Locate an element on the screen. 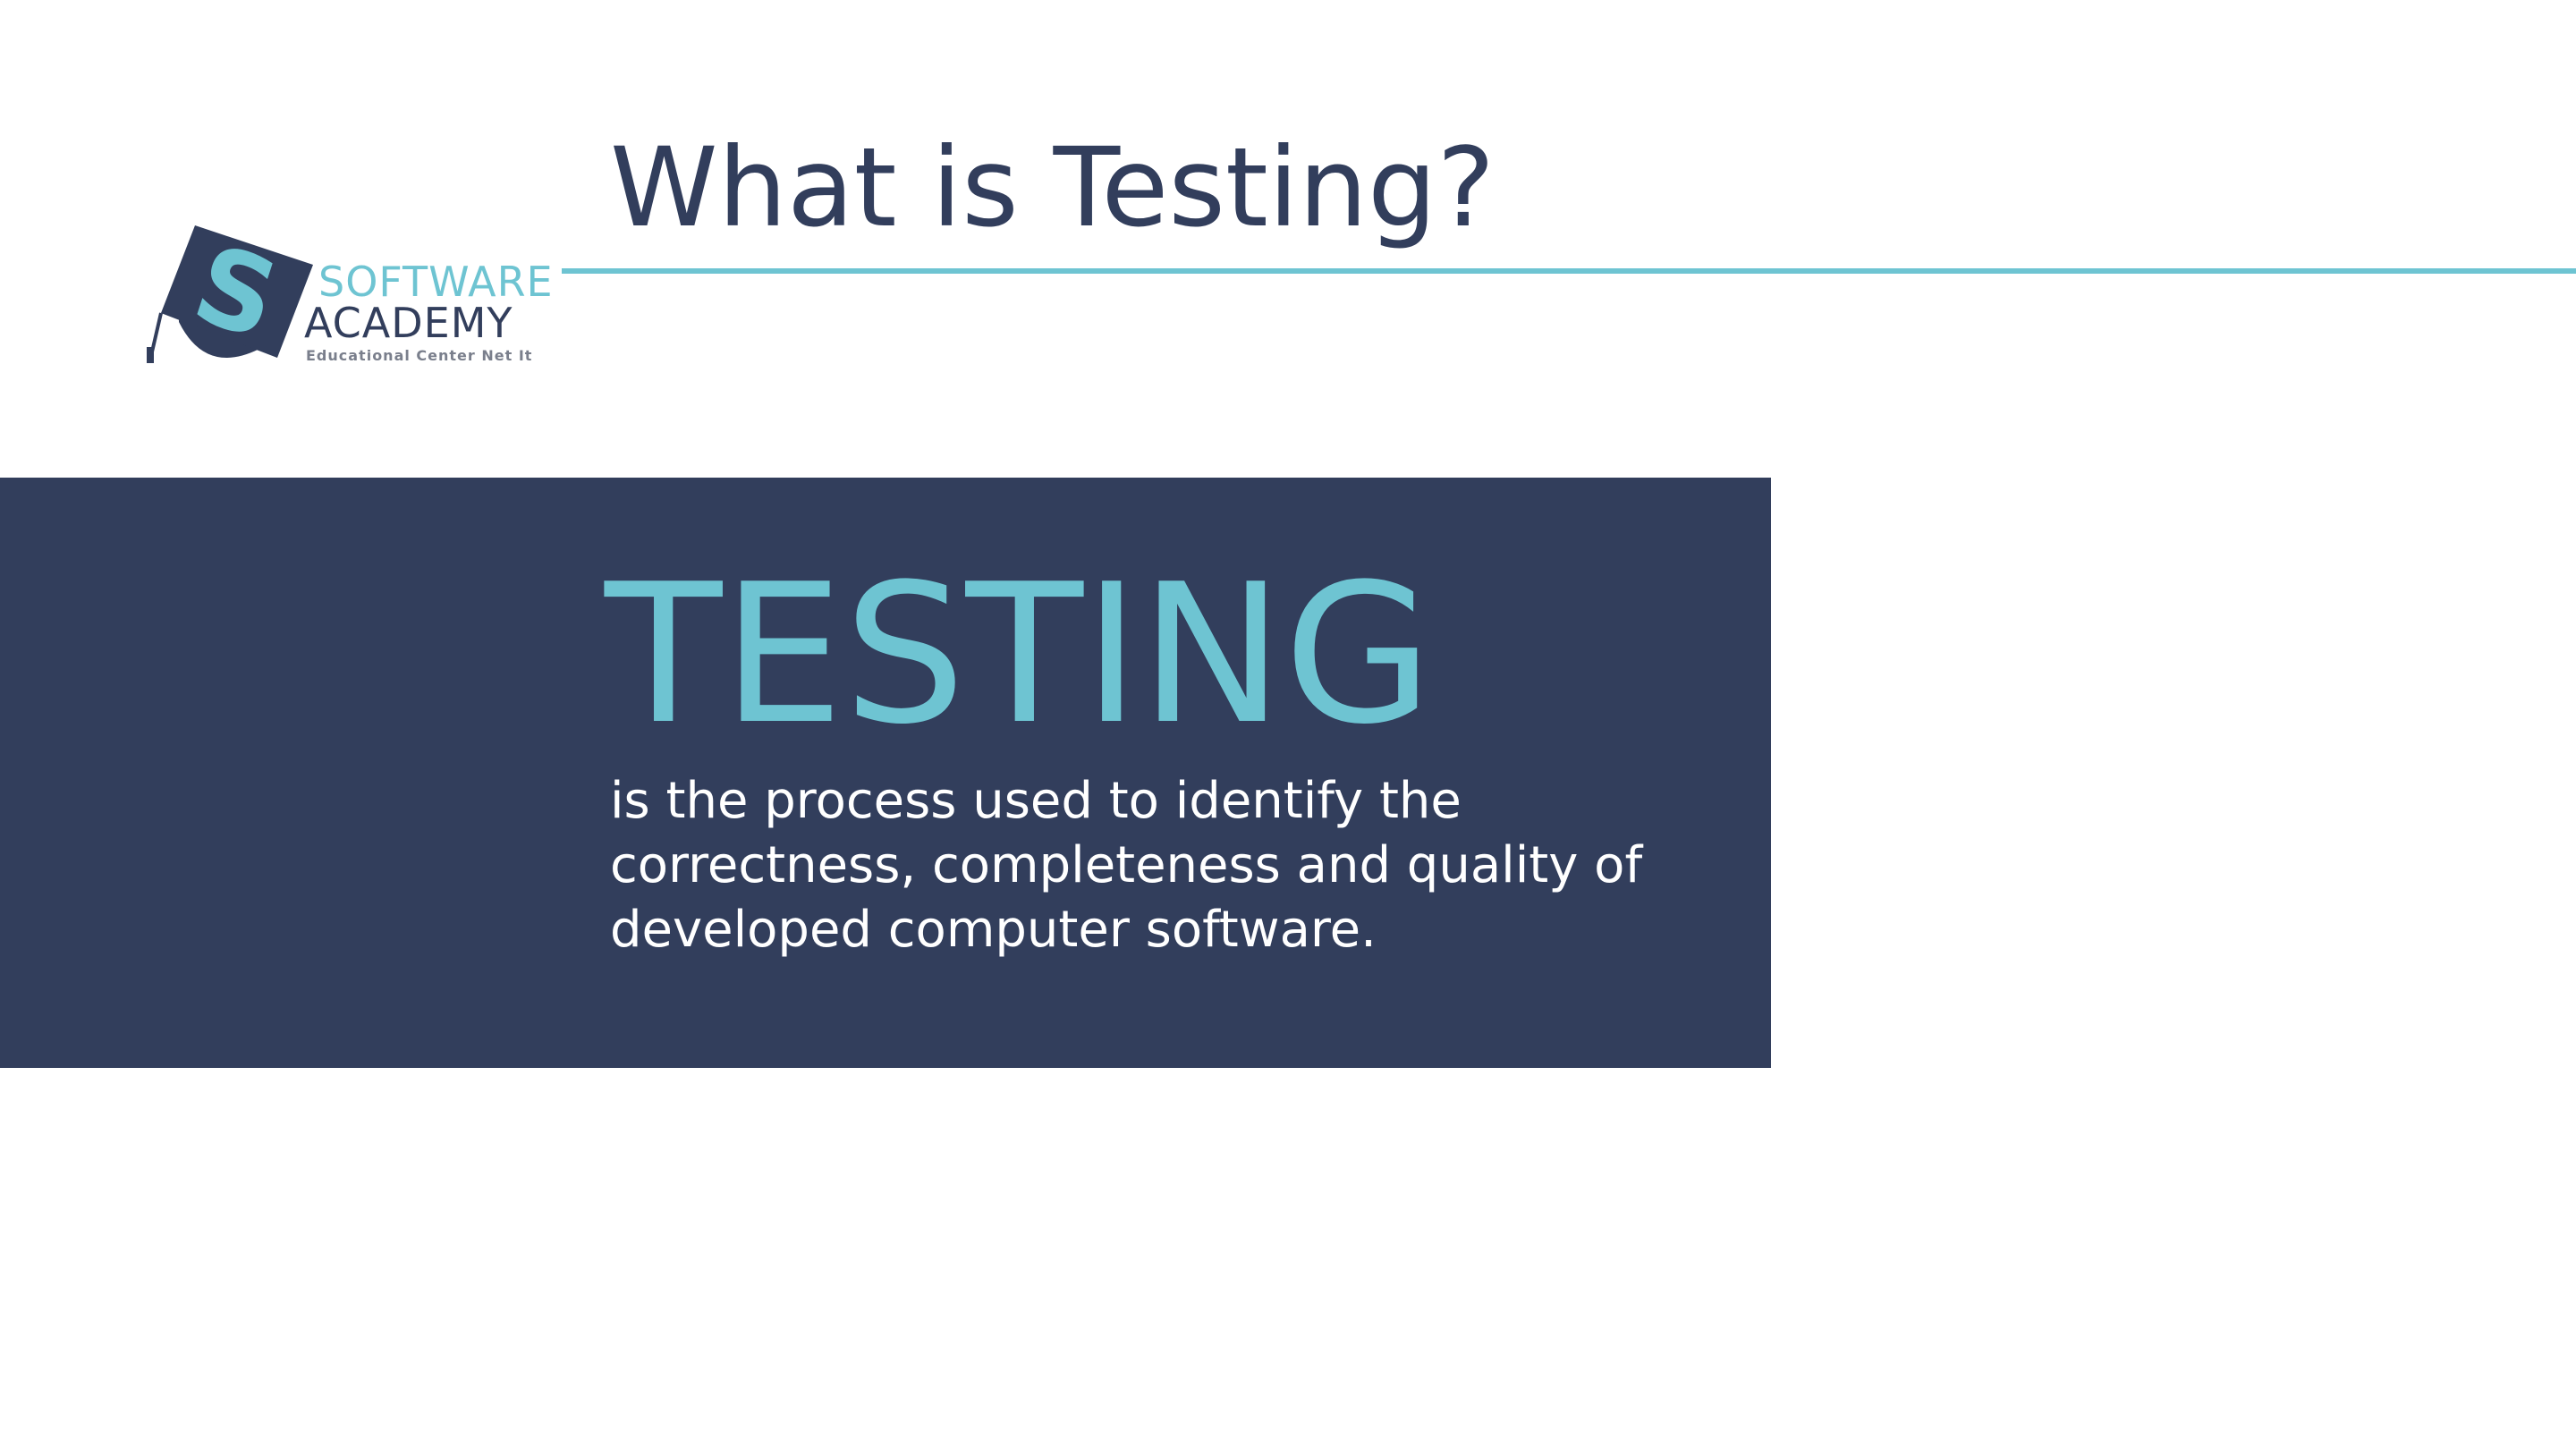  logo-text-software: SOFTWARE is located at coordinates (436, 282).